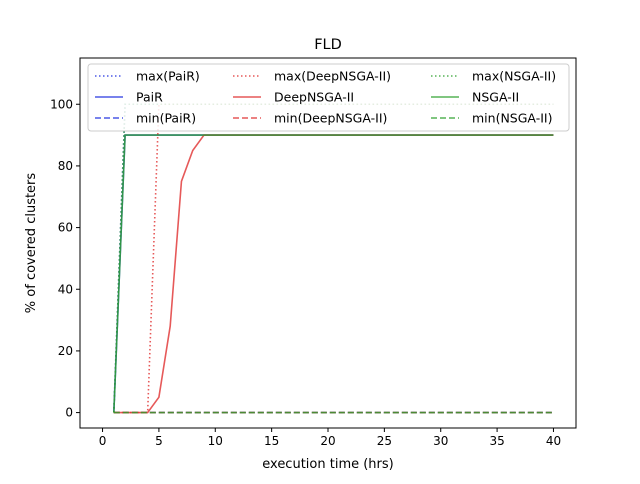  Describe the element at coordinates (495, 97) in the screenshot. I see `legend-label-nsga-ii: NSGA-II` at that location.